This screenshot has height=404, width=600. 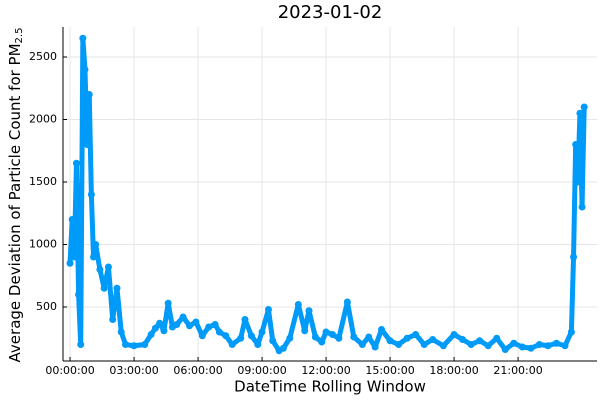 I want to click on y-axis-label-subscript: 2.5, so click(x=19, y=36).